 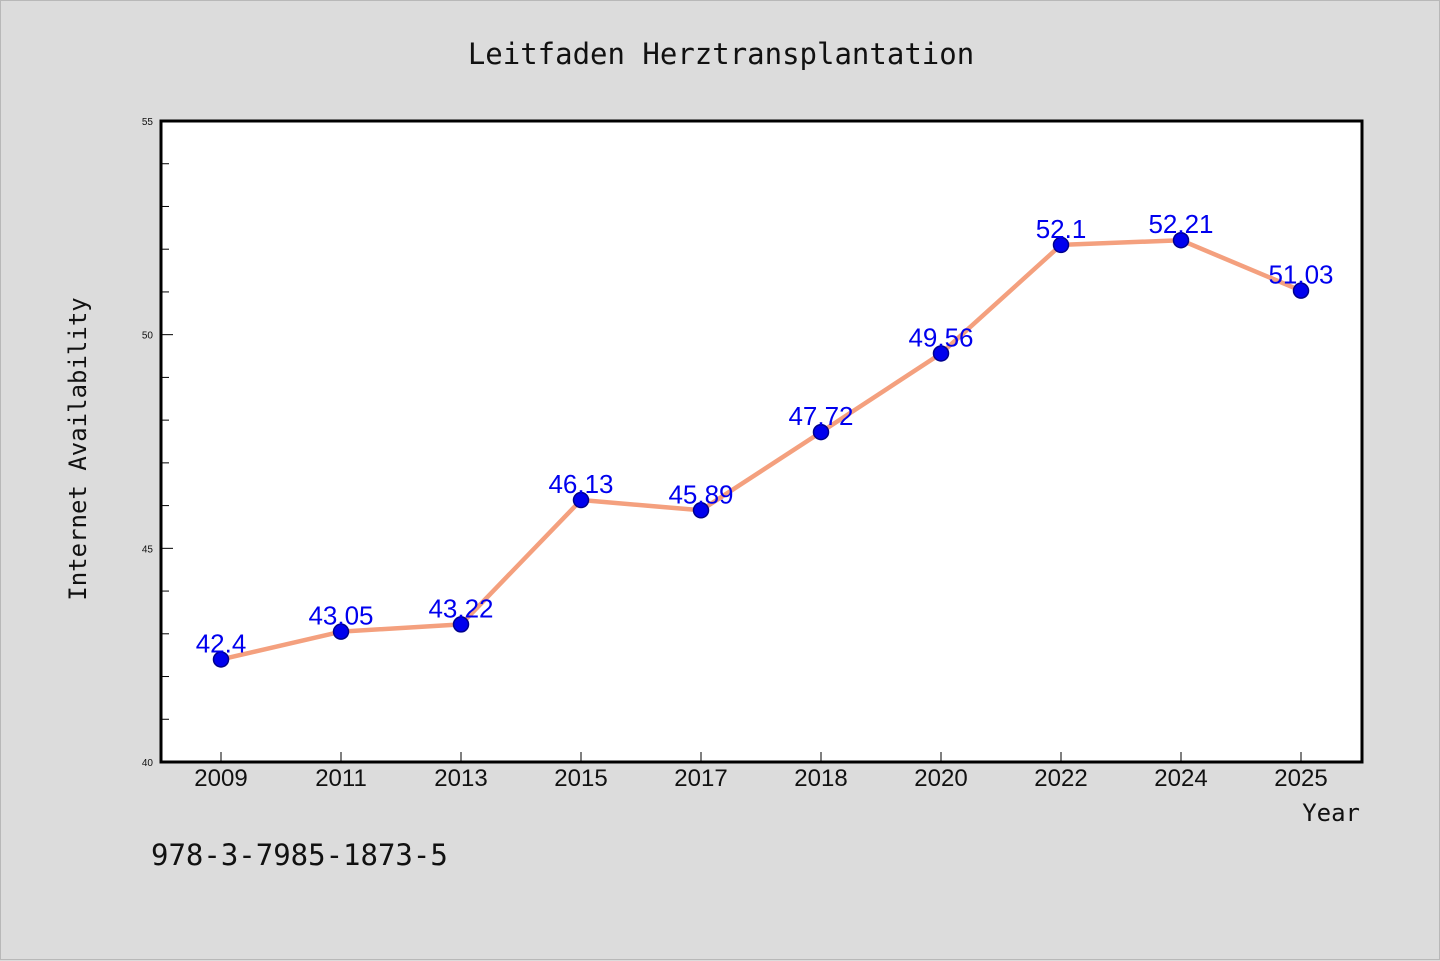 What do you see at coordinates (78, 448) in the screenshot?
I see `y-axis-title: Internet Availability` at bounding box center [78, 448].